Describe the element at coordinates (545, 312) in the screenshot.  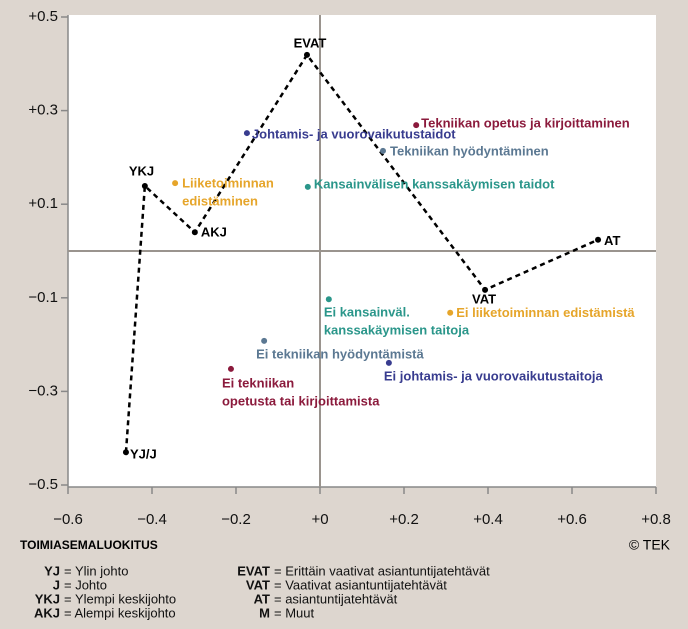
I see `point-label: Ei liiketoiminnan edistämistä` at that location.